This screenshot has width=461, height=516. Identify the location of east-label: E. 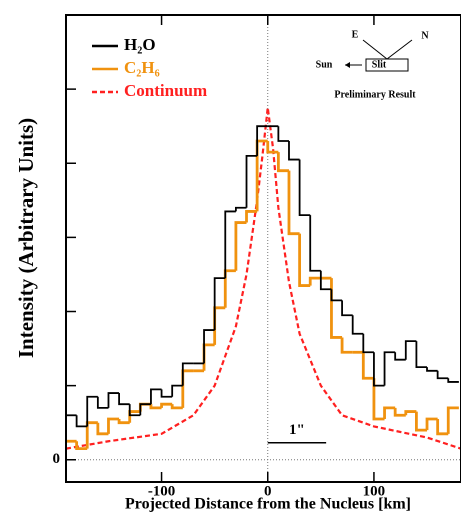
(355, 34).